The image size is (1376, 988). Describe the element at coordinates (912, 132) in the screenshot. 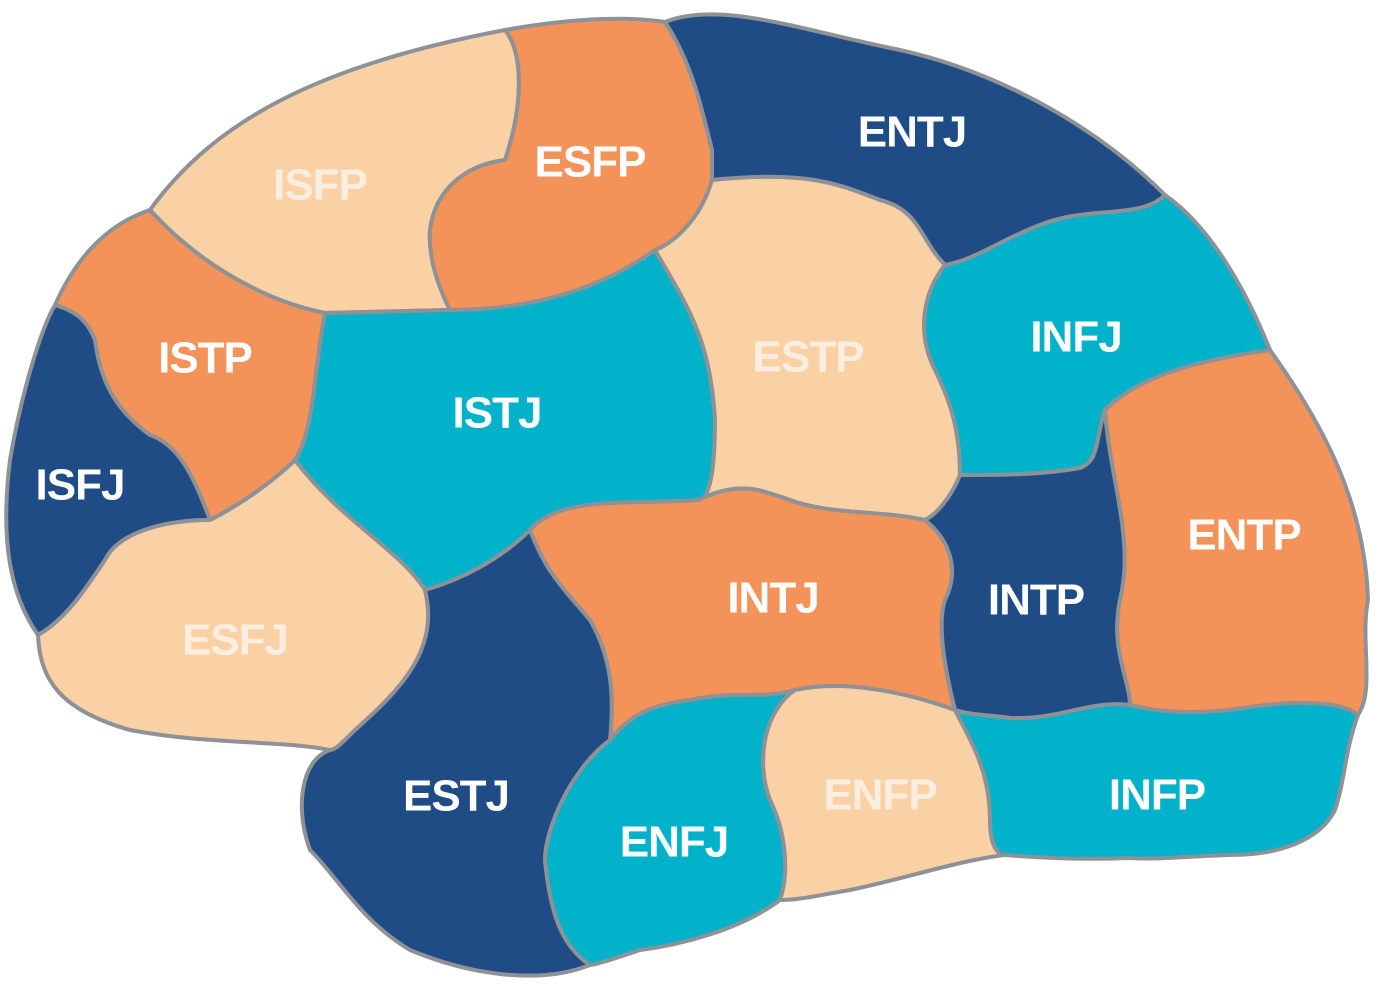

I see `label-entj: ENTJ` at that location.